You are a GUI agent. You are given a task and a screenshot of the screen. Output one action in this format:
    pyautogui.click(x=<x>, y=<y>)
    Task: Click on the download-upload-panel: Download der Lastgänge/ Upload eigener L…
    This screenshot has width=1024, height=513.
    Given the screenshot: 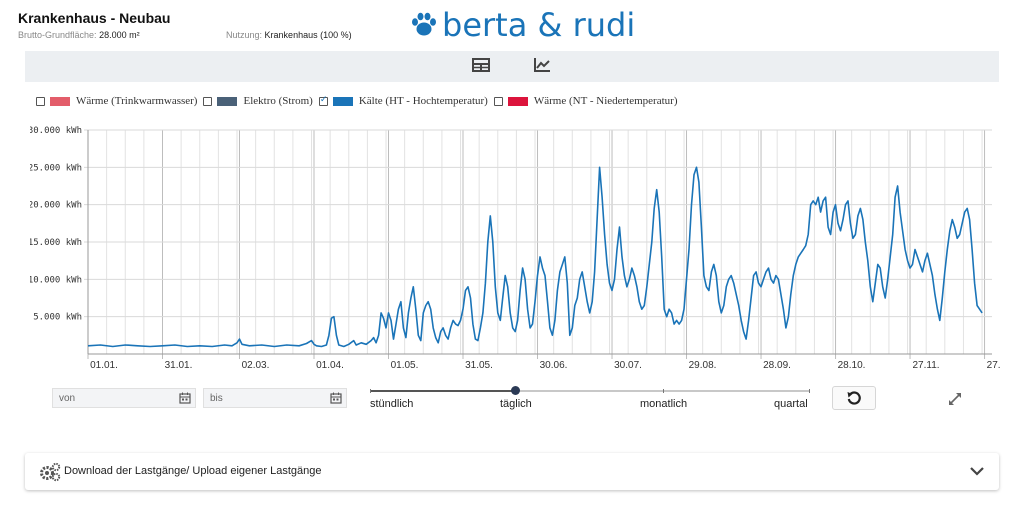 What is the action you would take?
    pyautogui.click(x=512, y=471)
    